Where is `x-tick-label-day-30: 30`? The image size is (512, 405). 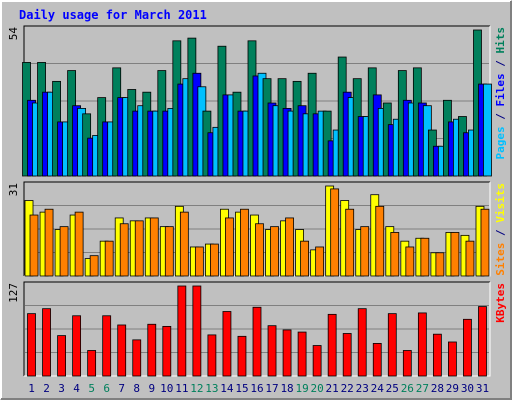
x-tick-label-day-30: 30 is located at coordinates (467, 388).